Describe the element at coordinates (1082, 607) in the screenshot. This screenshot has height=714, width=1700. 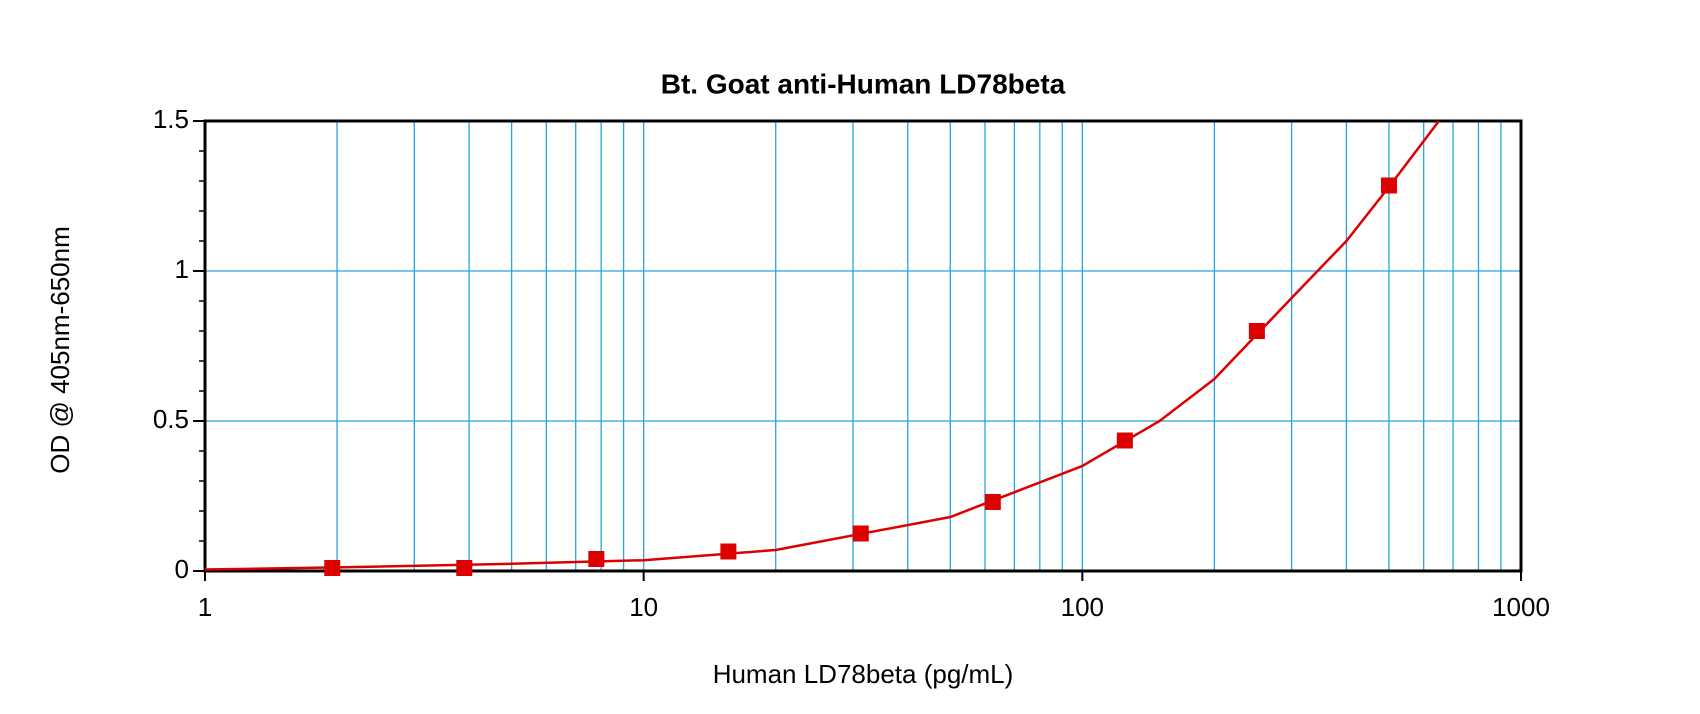
I see `x-tick-label: 100` at that location.